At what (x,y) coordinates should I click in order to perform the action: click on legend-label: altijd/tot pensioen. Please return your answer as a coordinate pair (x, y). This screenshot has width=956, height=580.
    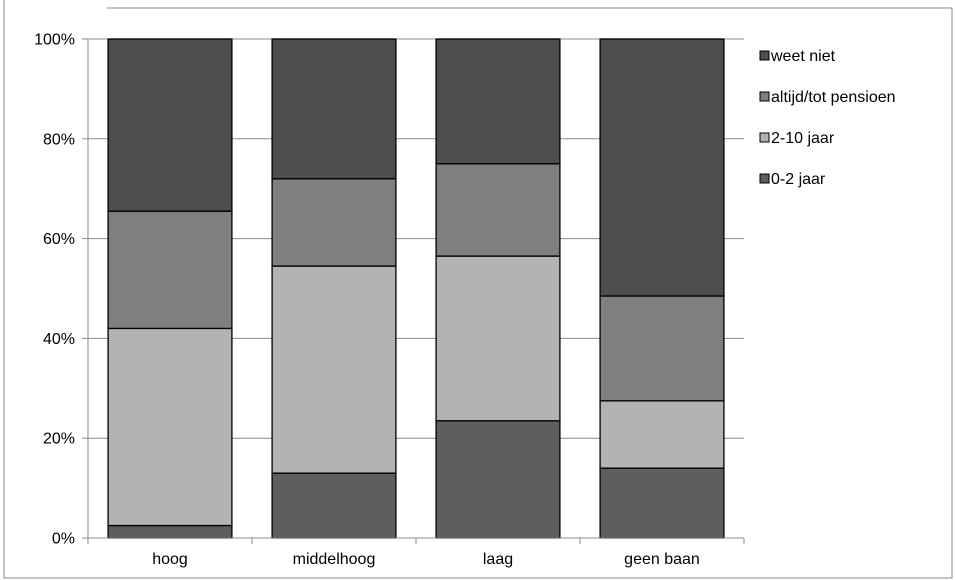
    Looking at the image, I should click on (833, 97).